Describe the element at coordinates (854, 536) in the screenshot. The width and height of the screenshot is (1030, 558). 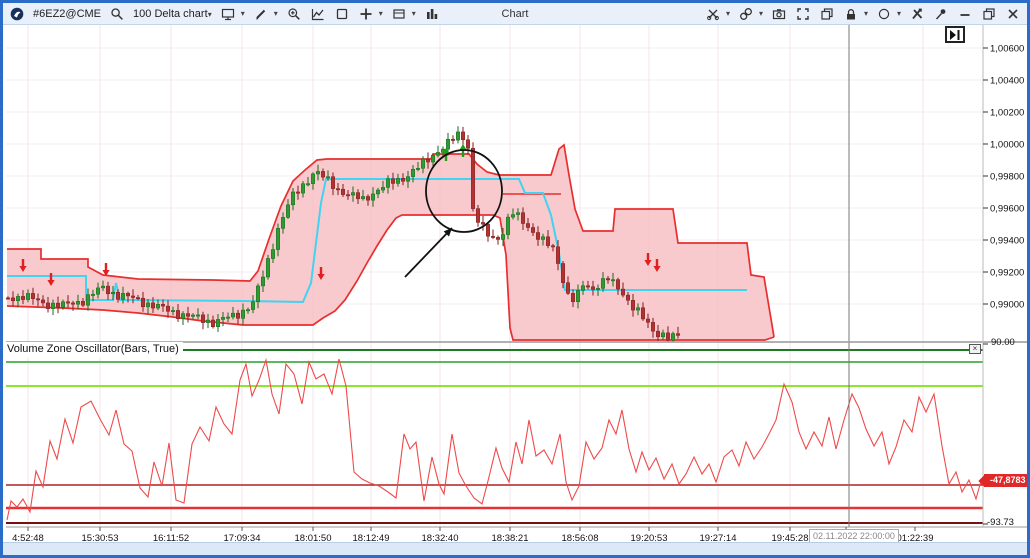
I see `session-date-label: 02.11.2022 22:00:00` at that location.